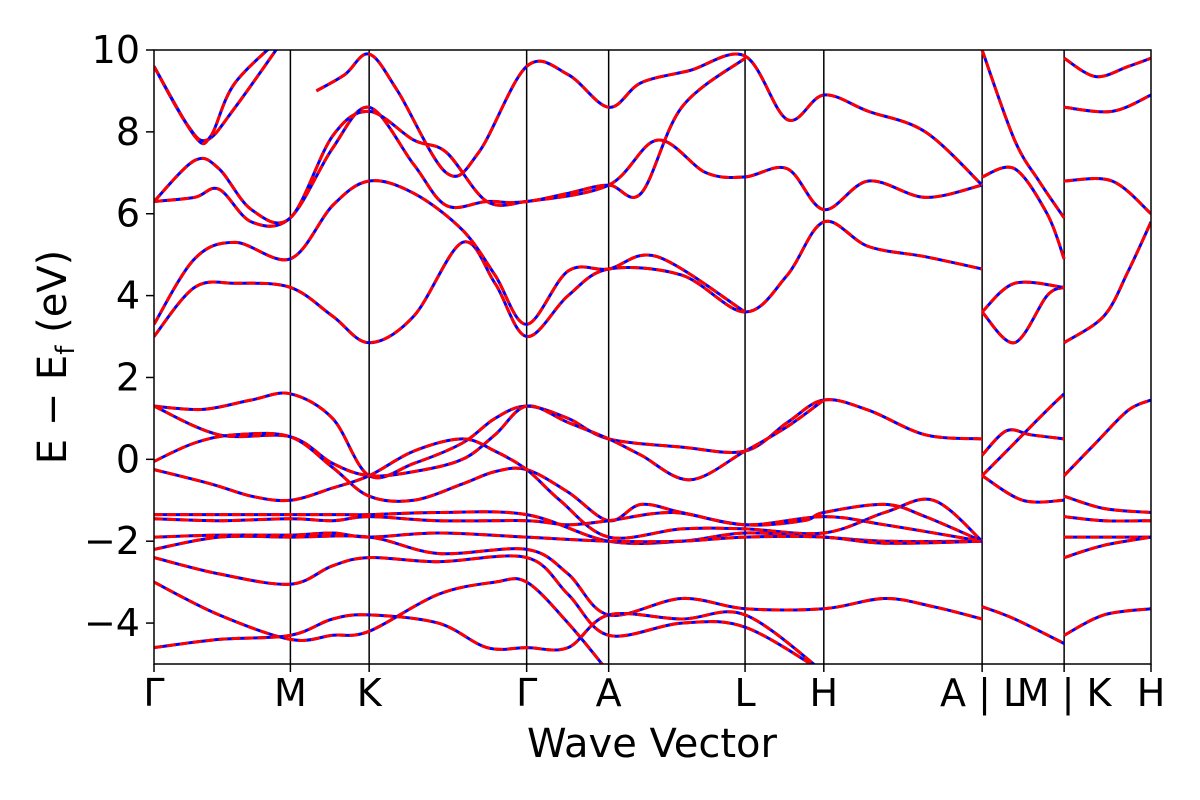  Describe the element at coordinates (128, 214) in the screenshot. I see `y-tick-label: 6` at that location.